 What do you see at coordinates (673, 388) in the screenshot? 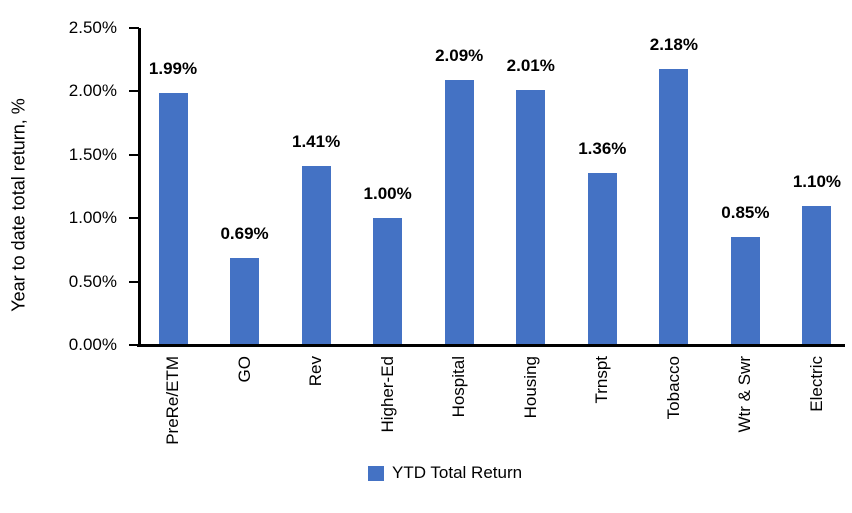
I see `x-axis-category-label: Tobacco` at bounding box center [673, 388].